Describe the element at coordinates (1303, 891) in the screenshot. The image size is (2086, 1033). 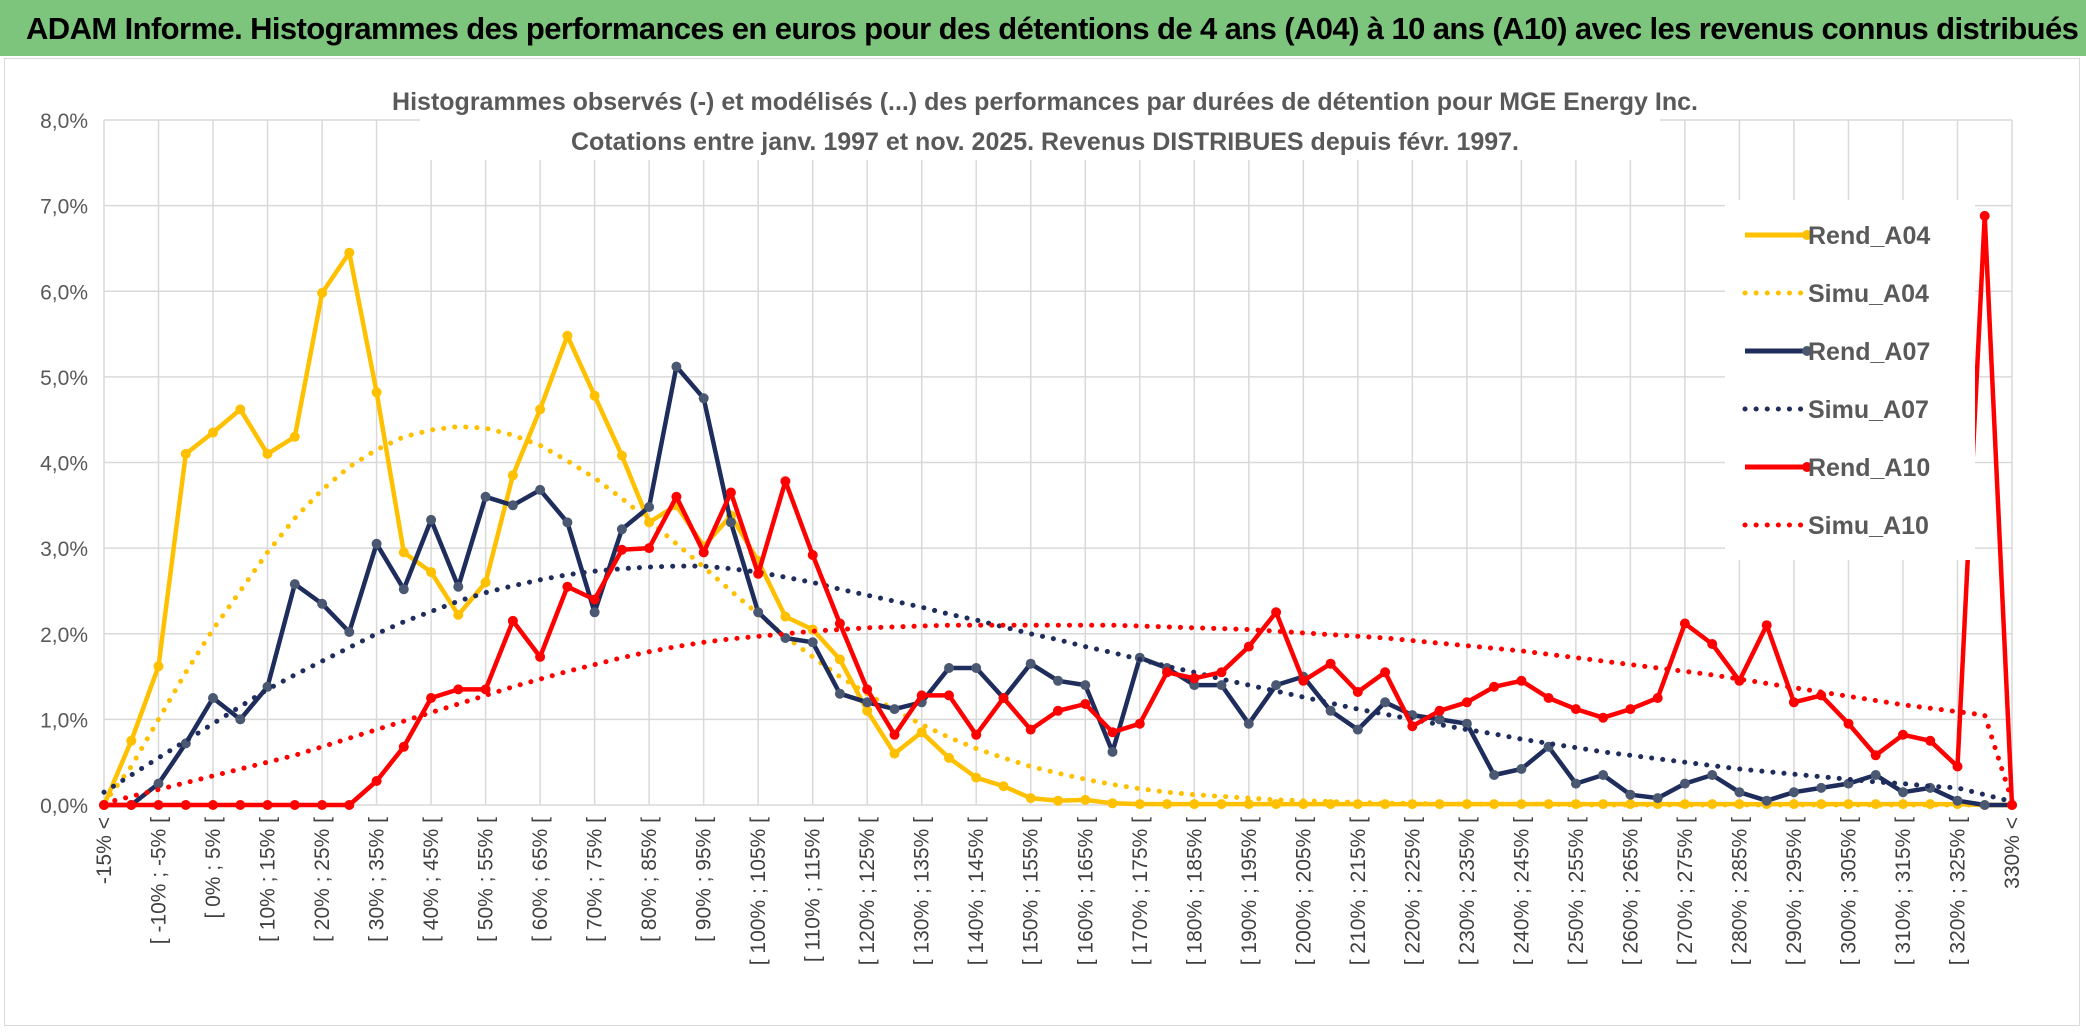
I see `x-tick-label: [ 200% ; 205% [` at that location.